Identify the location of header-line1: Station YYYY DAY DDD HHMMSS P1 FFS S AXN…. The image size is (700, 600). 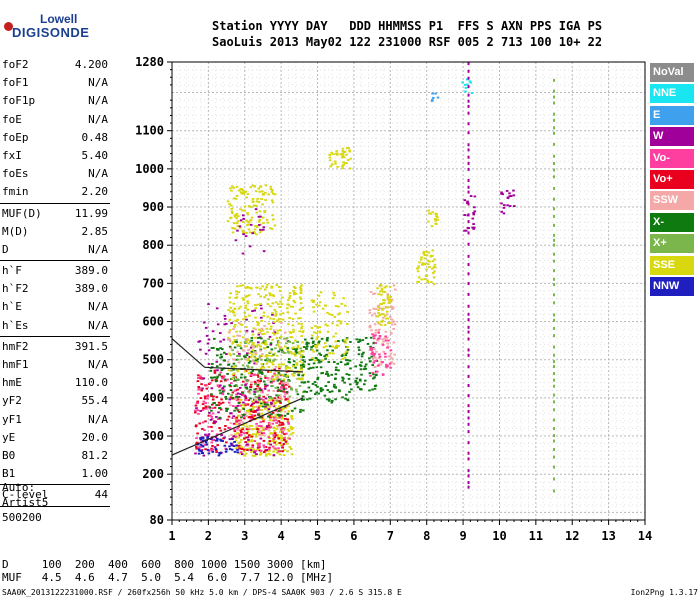
(407, 26).